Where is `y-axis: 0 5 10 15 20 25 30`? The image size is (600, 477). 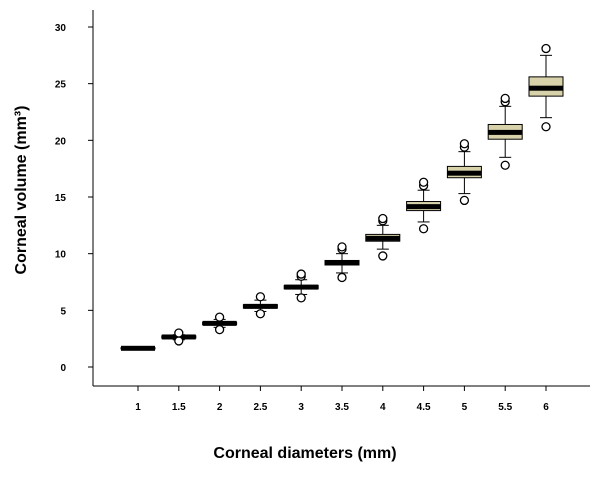
y-axis: 0 5 10 15 20 25 30 is located at coordinates (74, 198).